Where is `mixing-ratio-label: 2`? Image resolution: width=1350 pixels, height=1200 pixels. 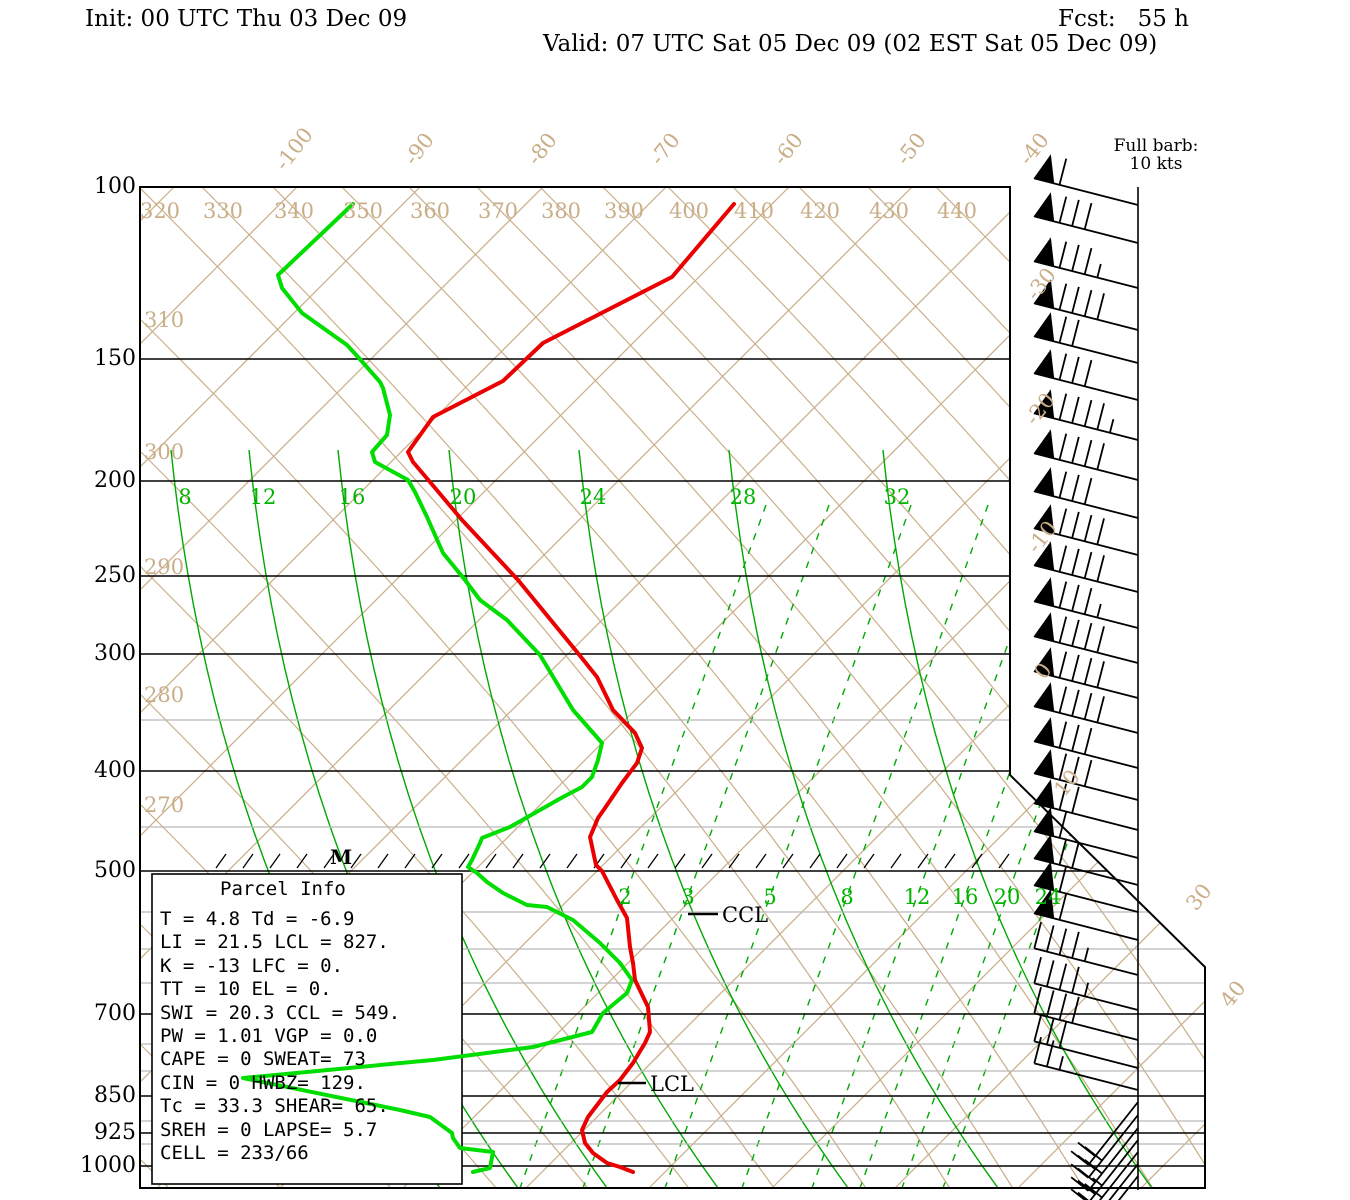 mixing-ratio-label: 2 is located at coordinates (625, 897).